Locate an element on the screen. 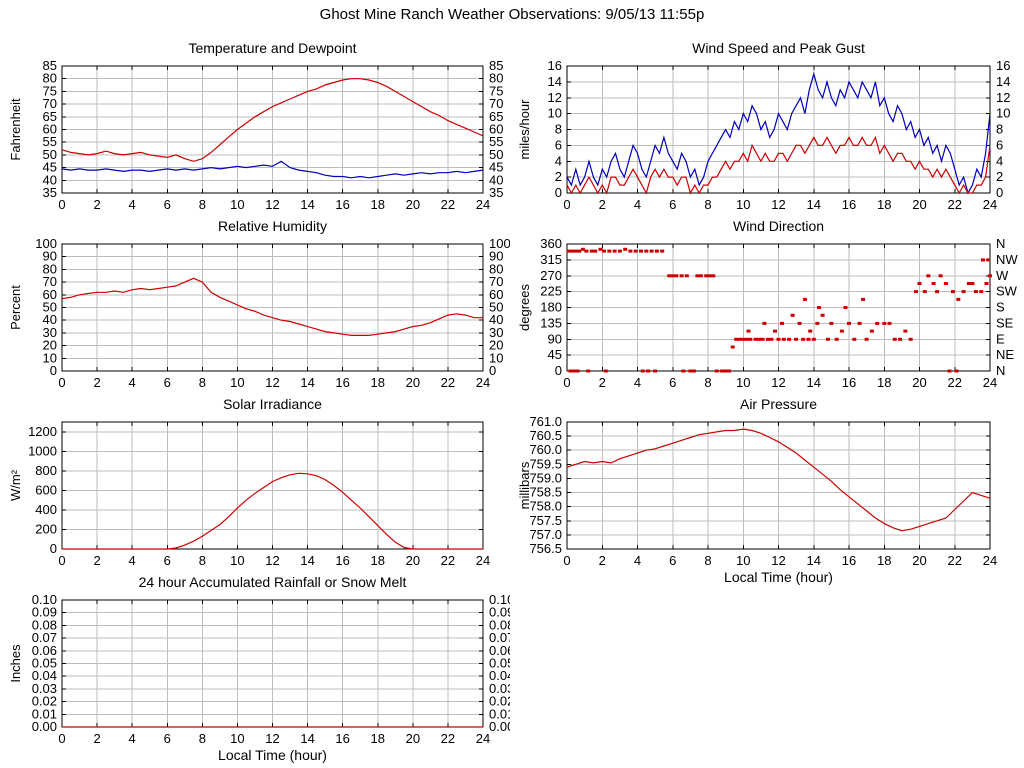 The width and height of the screenshot is (1024, 768). svg-text: 180 is located at coordinates (551, 307).